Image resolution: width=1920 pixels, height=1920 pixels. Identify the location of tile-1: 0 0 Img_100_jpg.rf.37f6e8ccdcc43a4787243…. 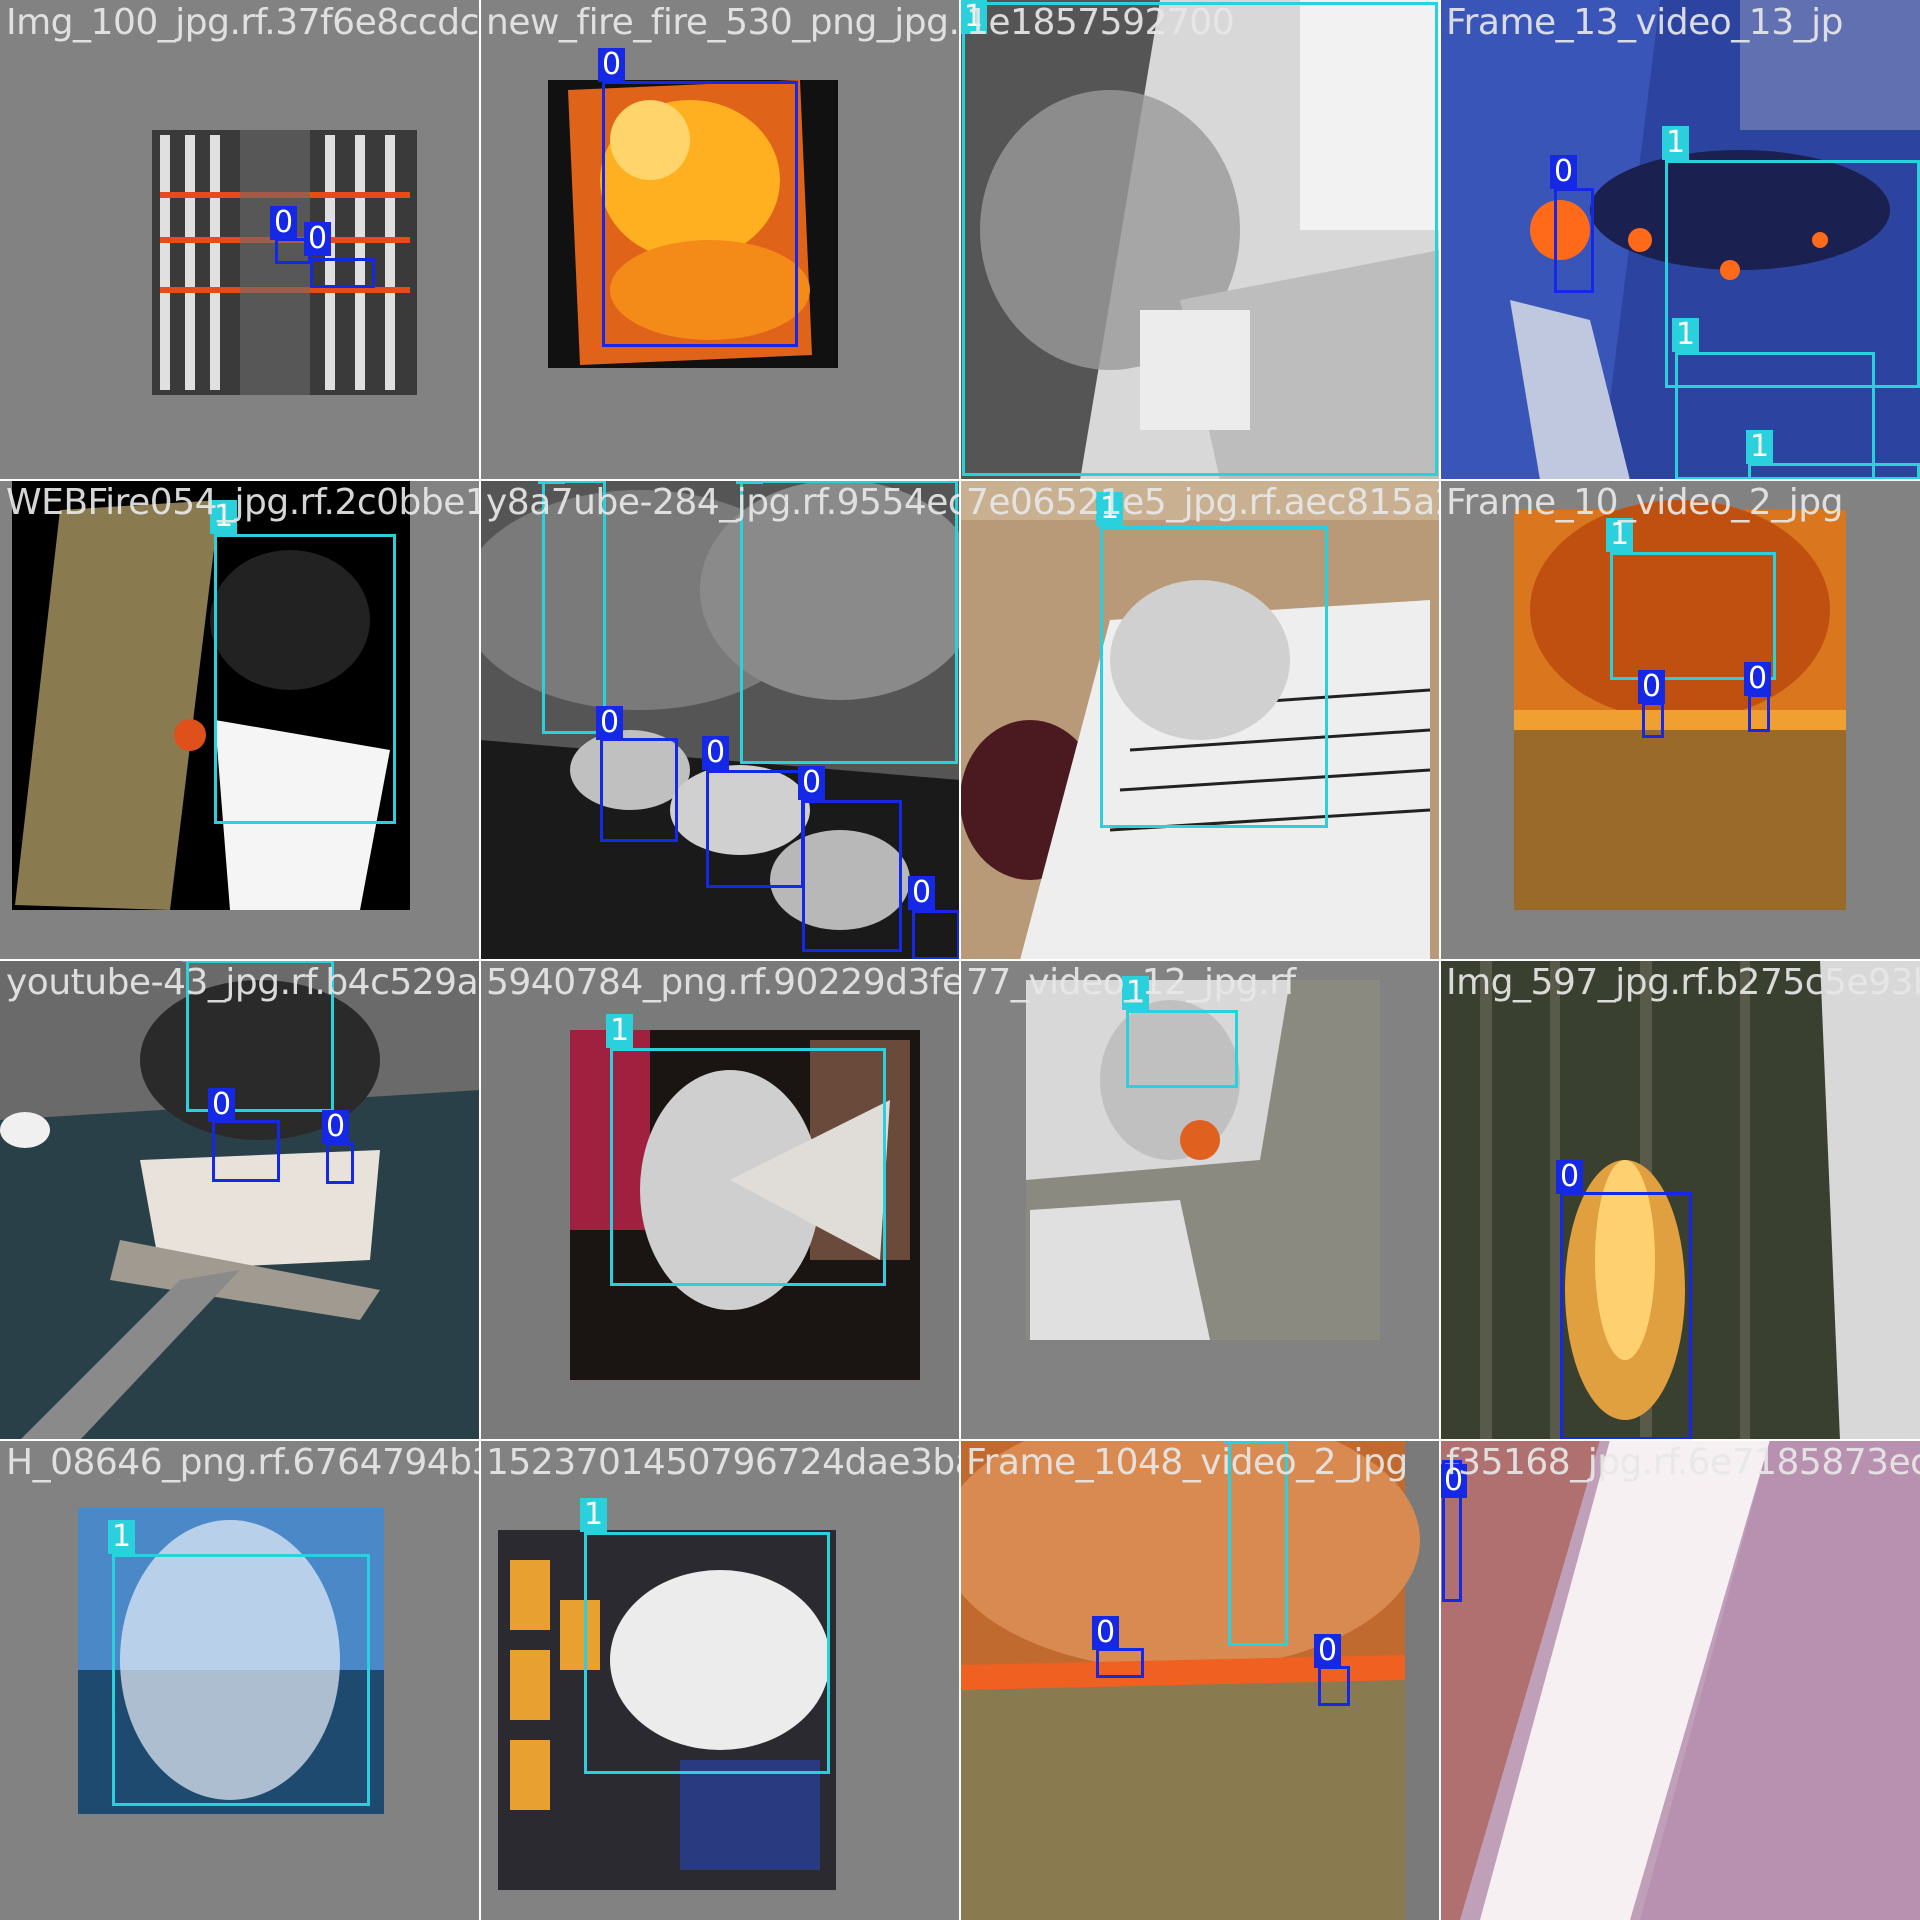
(240, 240).